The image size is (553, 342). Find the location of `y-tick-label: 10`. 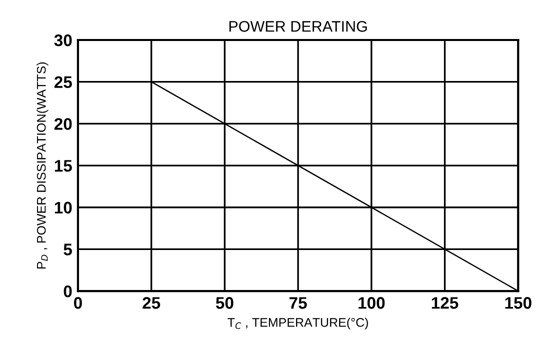

y-tick-label: 10 is located at coordinates (63, 208).